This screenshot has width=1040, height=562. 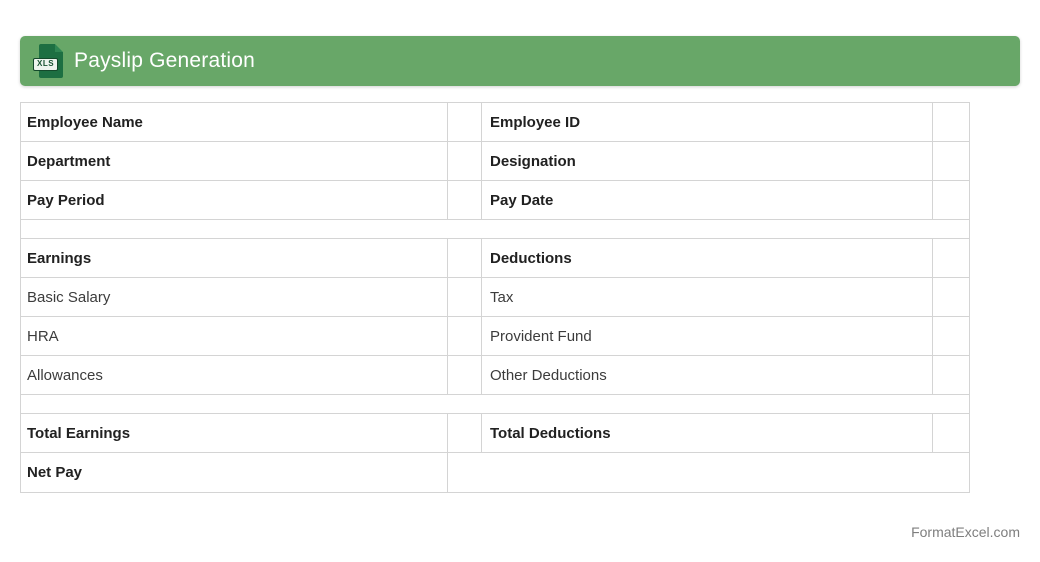 What do you see at coordinates (46, 64) in the screenshot?
I see `xls-badge-label: XLS` at bounding box center [46, 64].